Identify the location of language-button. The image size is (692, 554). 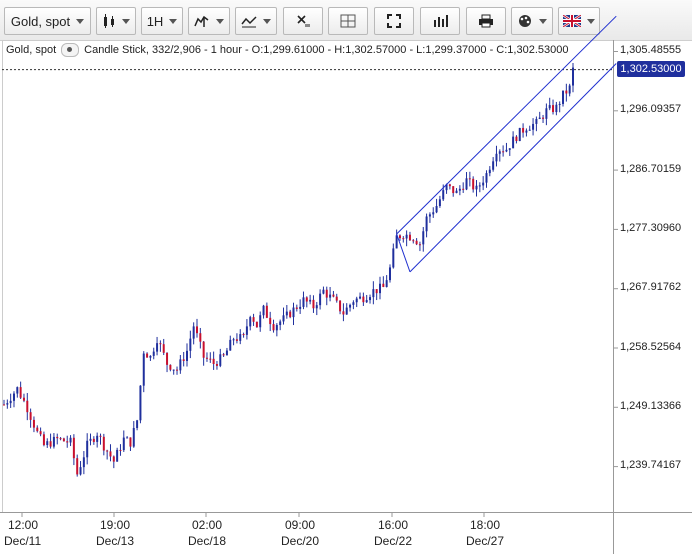
(579, 21).